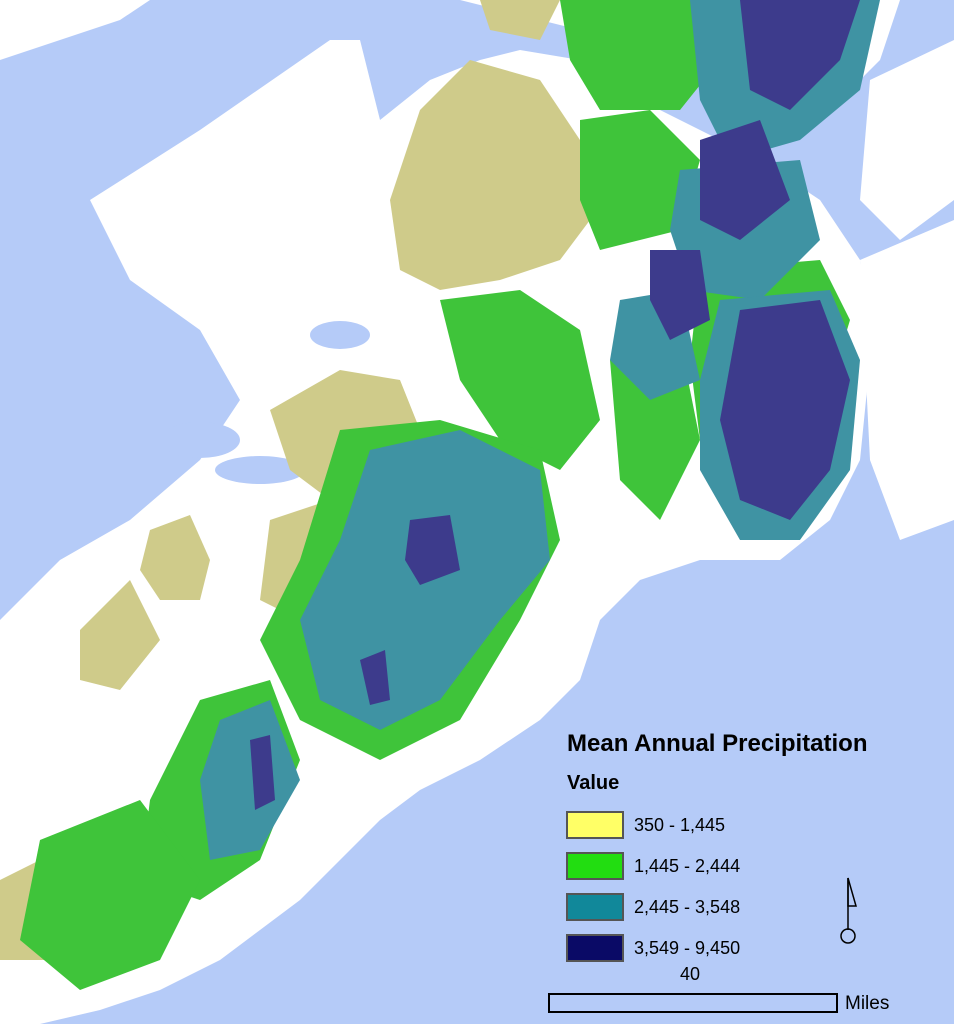 The image size is (954, 1024). What do you see at coordinates (717, 743) in the screenshot?
I see `legend-title: Mean Annual Precipitation` at bounding box center [717, 743].